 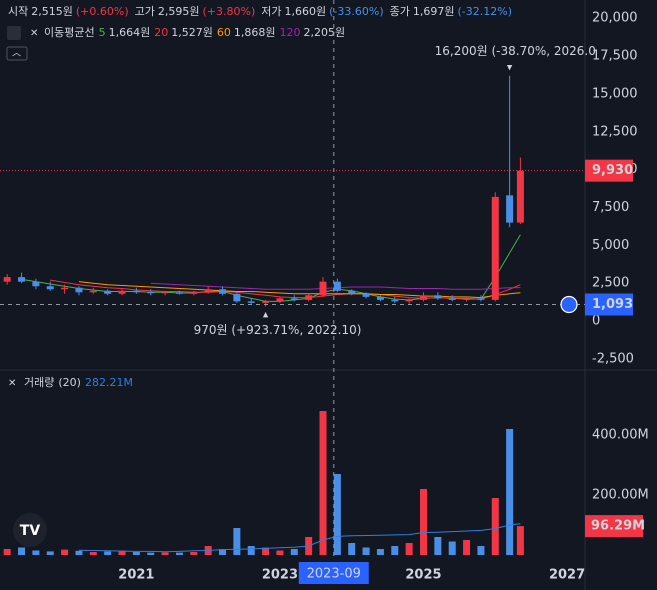 I want to click on y-tick-label: 200.00M, so click(x=620, y=495).